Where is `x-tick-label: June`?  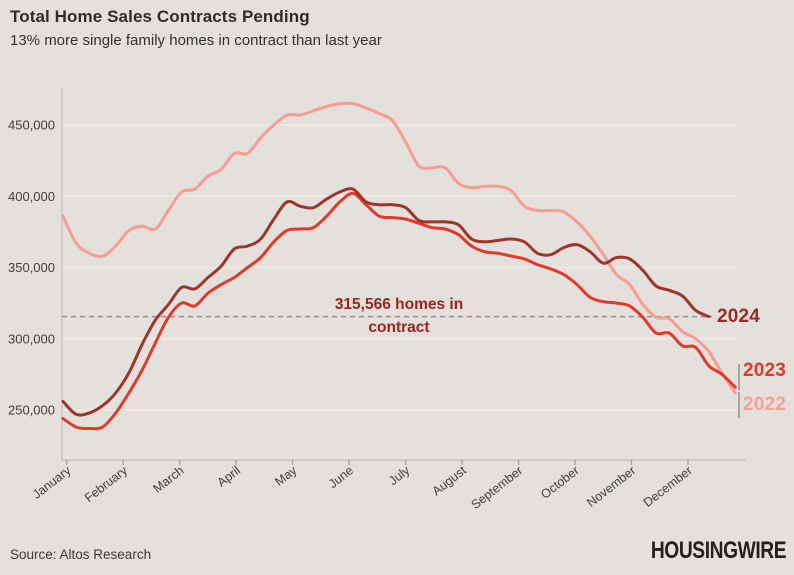
x-tick-label: June is located at coordinates (341, 477).